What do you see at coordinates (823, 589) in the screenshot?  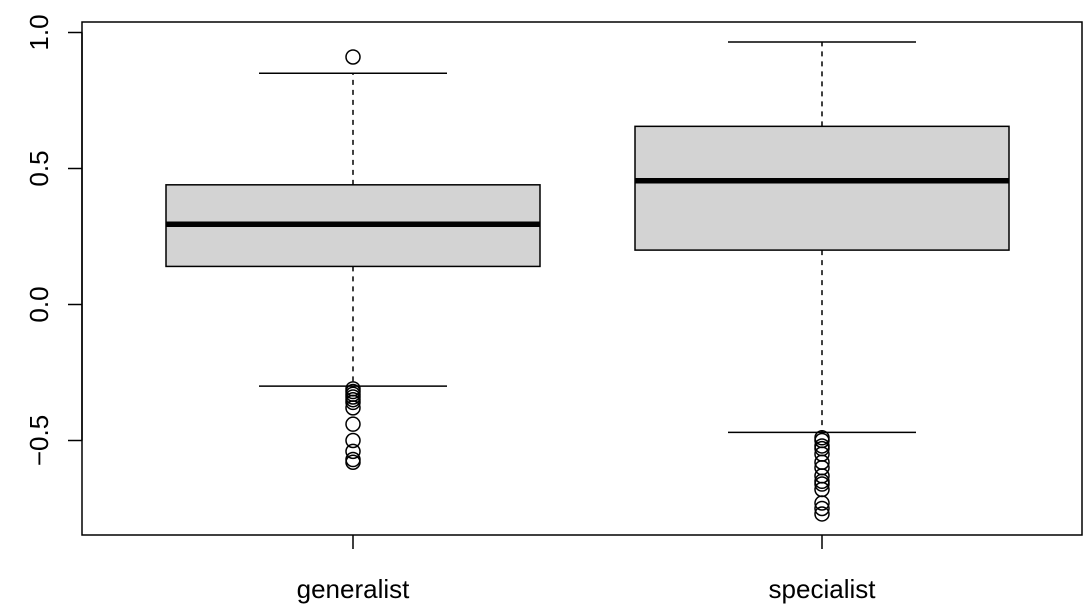 I see `x-tick-label: specialist` at bounding box center [823, 589].